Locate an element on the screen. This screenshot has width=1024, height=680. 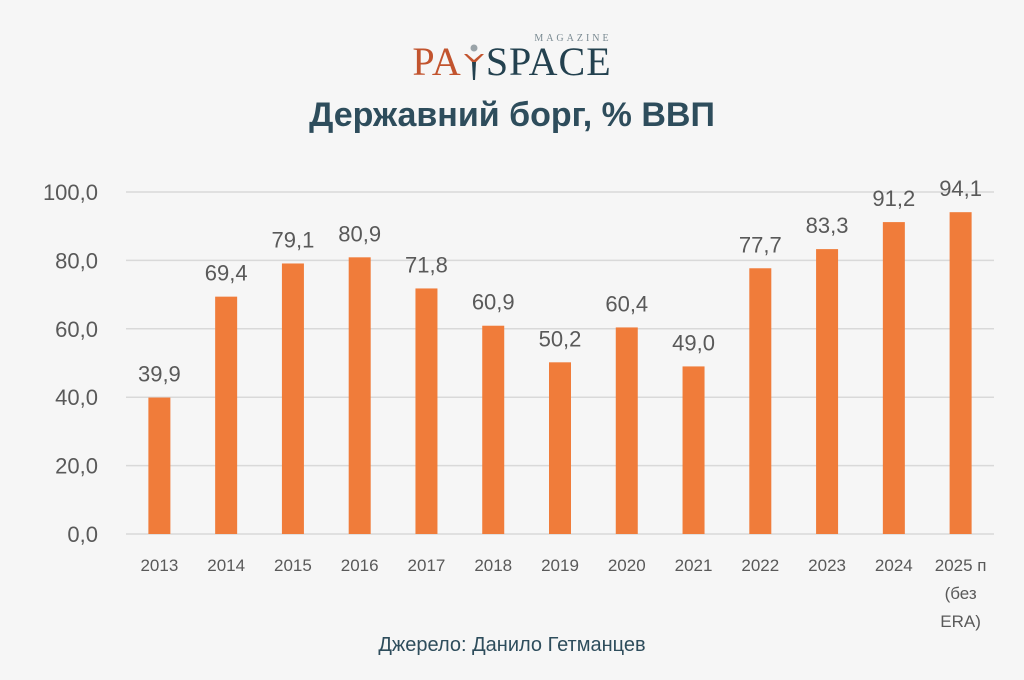
x-tick-label: 2024 is located at coordinates (894, 565).